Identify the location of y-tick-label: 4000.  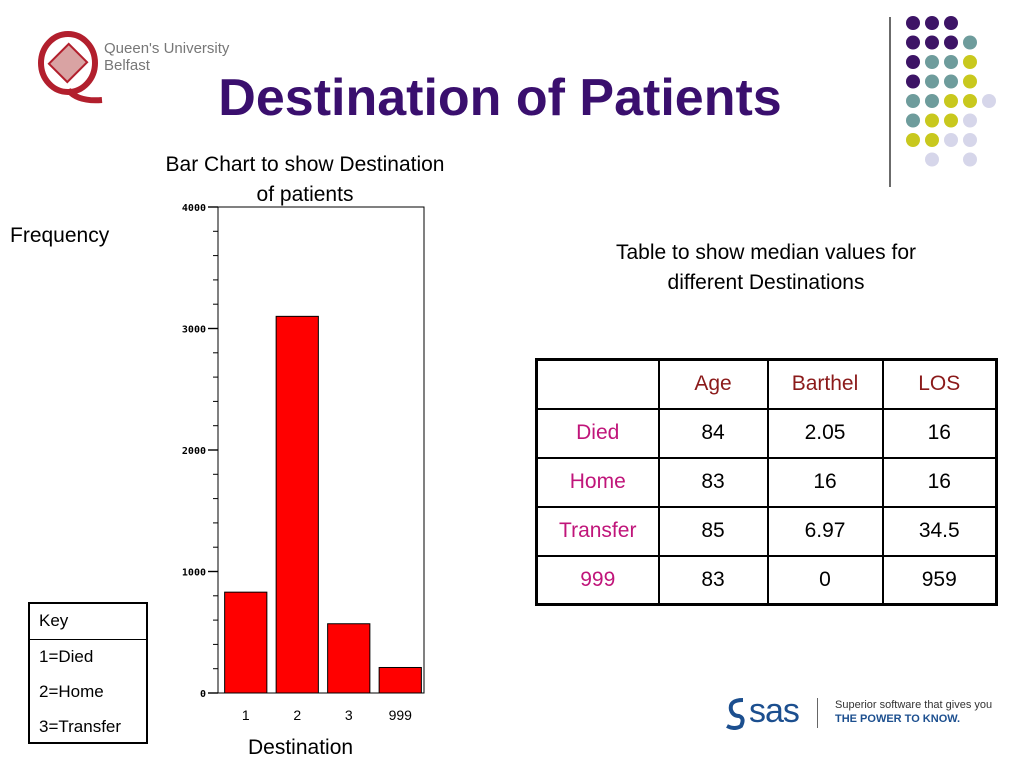
(194, 208).